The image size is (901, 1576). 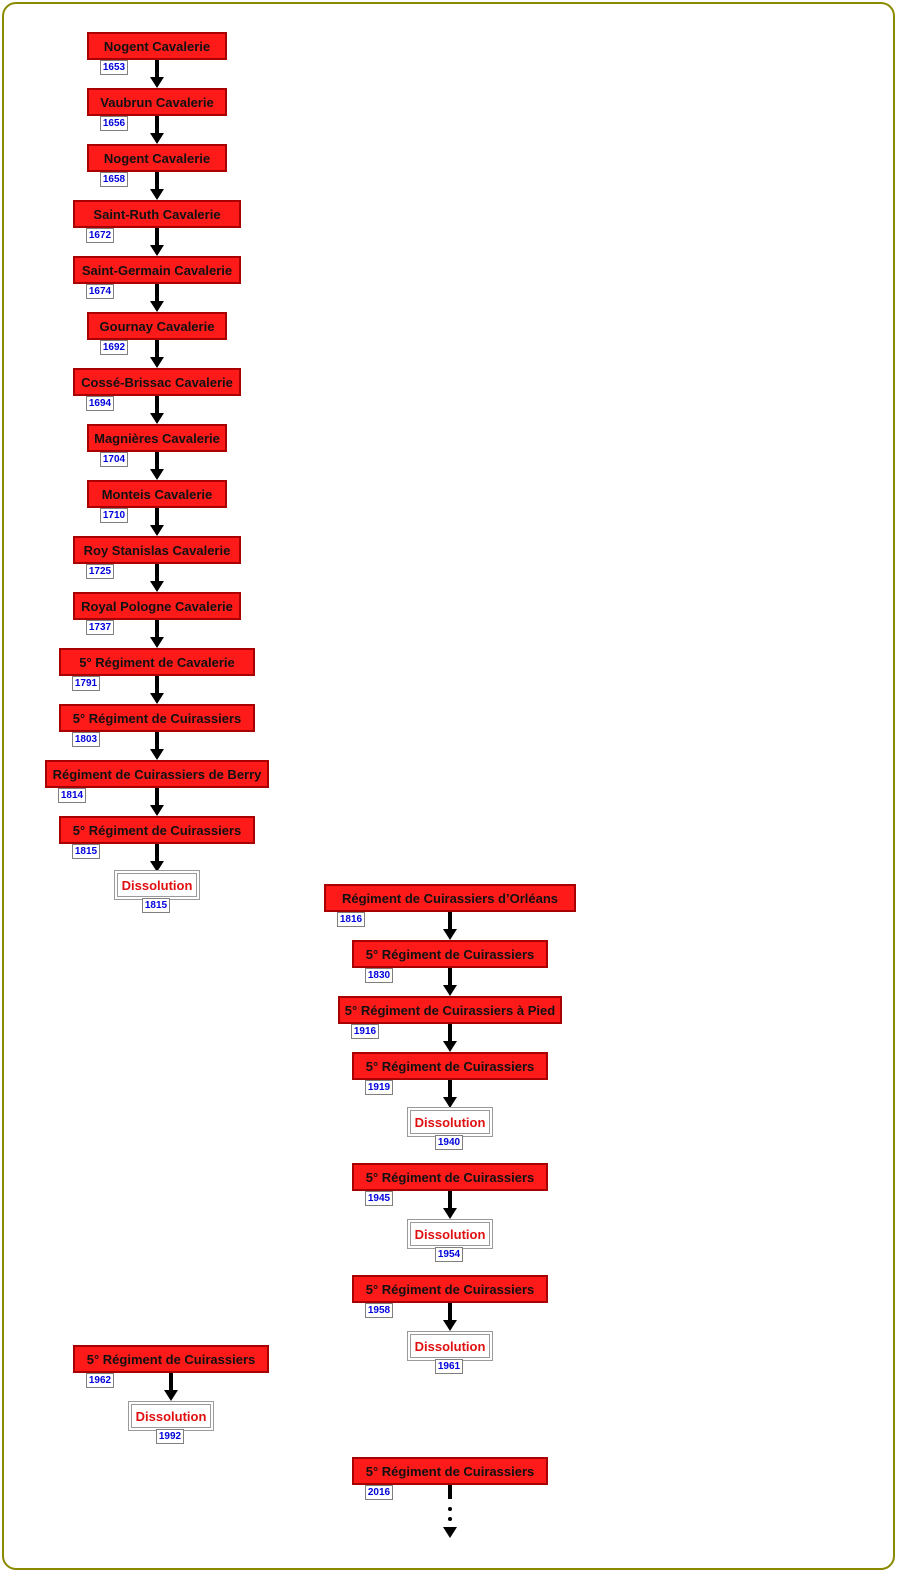 I want to click on year-badge: 1710, so click(x=114, y=515).